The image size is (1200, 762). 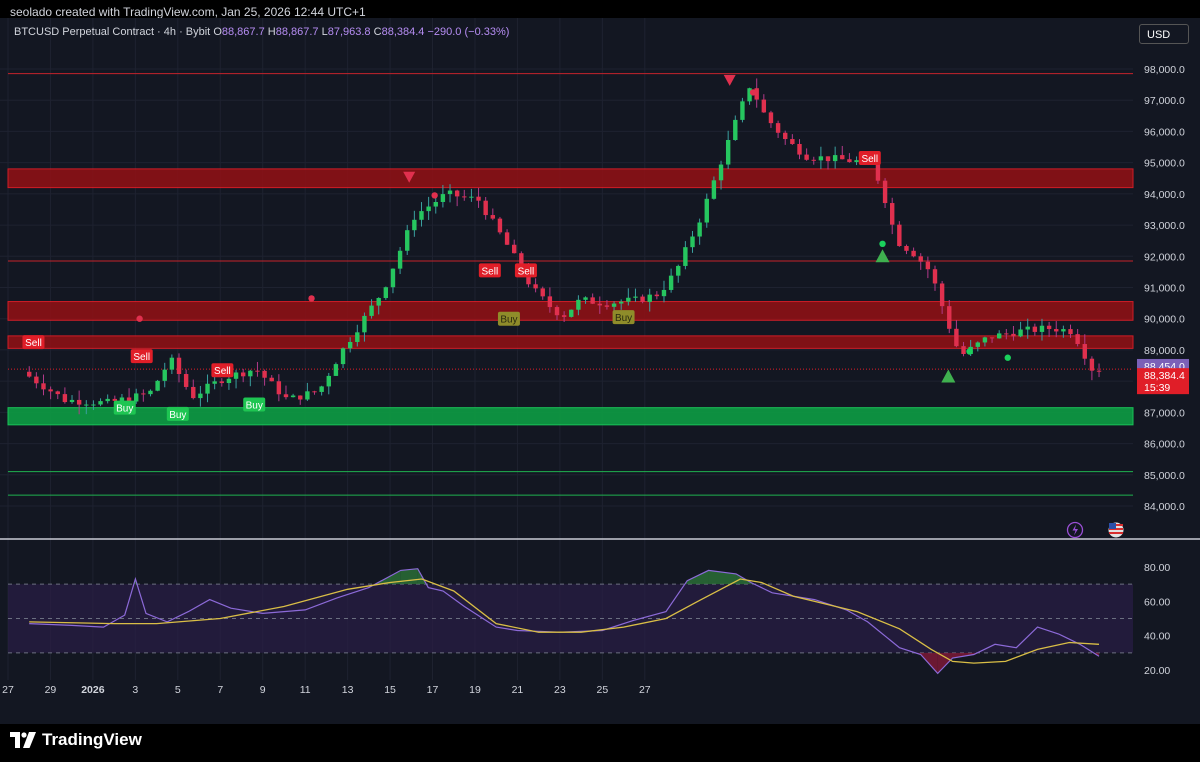 What do you see at coordinates (1157, 602) in the screenshot?
I see `oscillator-tick-label: 60.00` at bounding box center [1157, 602].